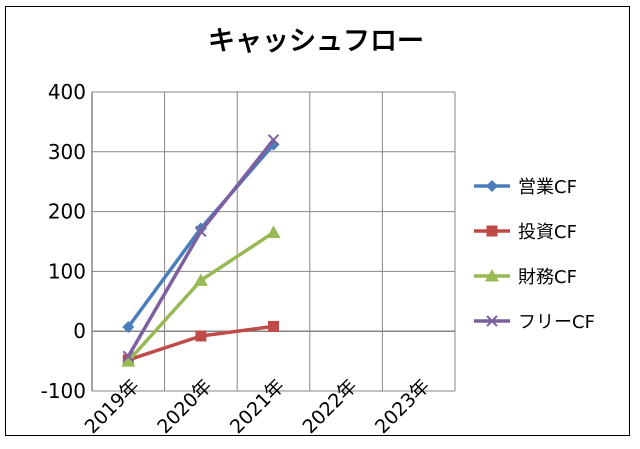 The width and height of the screenshot is (640, 449). I want to click on x-tick-label: 2023年, so click(402, 406).